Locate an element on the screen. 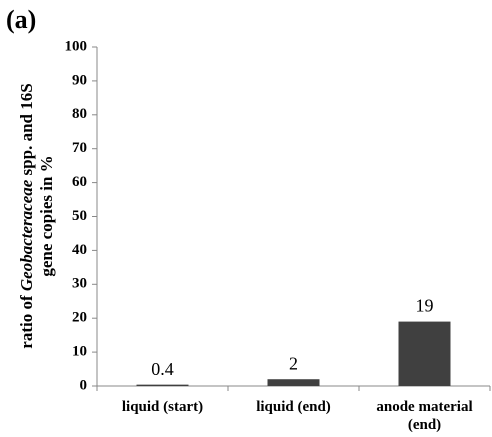 This screenshot has width=492, height=437. y-tick-label: 30 is located at coordinates (79, 284).